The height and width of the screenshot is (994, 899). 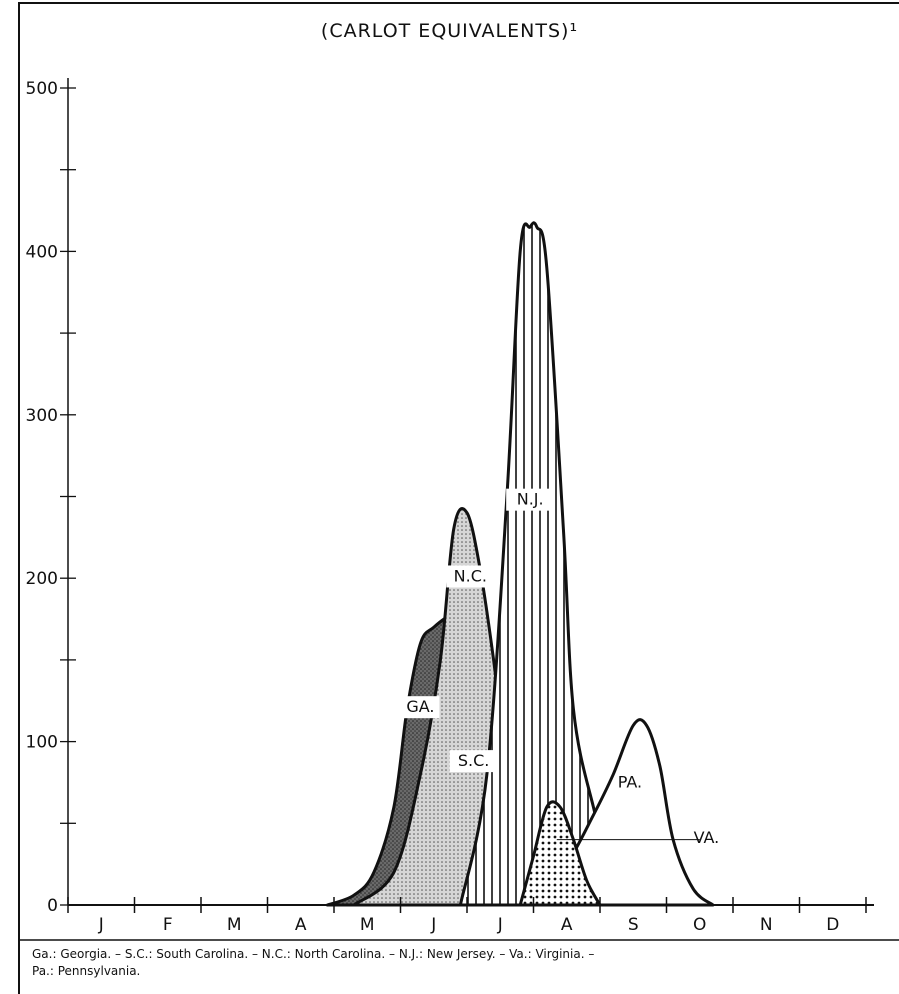 I want to click on chart-title: (CARLOT EQUIVALENTS)¹, so click(x=449, y=31).